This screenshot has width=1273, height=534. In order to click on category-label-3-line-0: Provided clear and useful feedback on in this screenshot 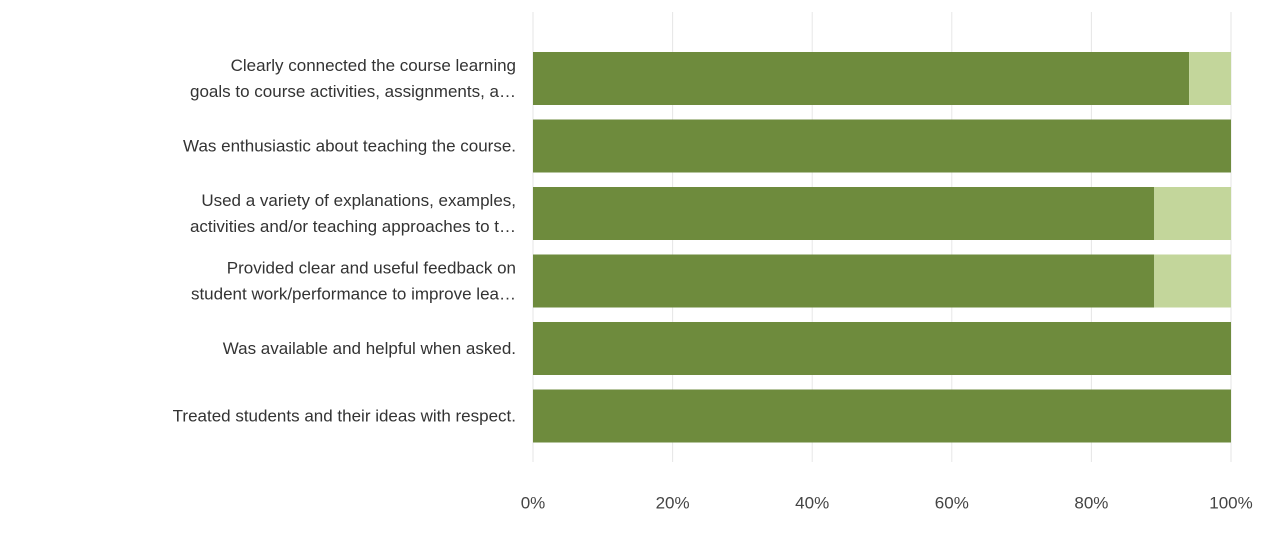, I will do `click(371, 268)`.